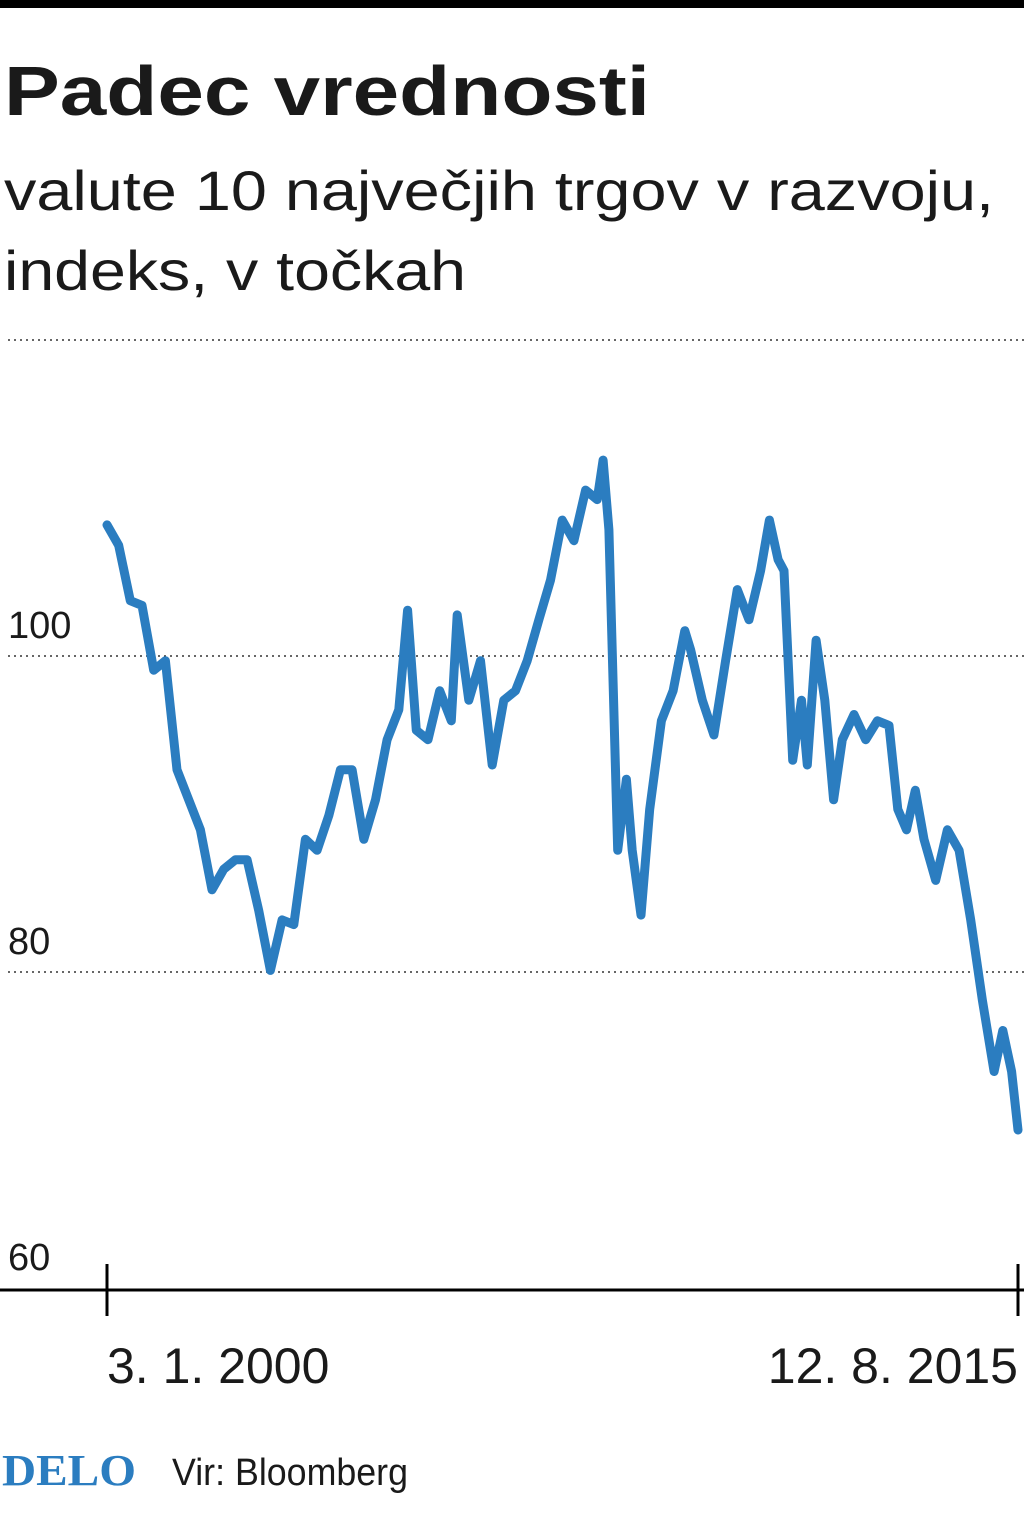  What do you see at coordinates (290, 1473) in the screenshot?
I see `source-note: Vir: Bloomberg` at bounding box center [290, 1473].